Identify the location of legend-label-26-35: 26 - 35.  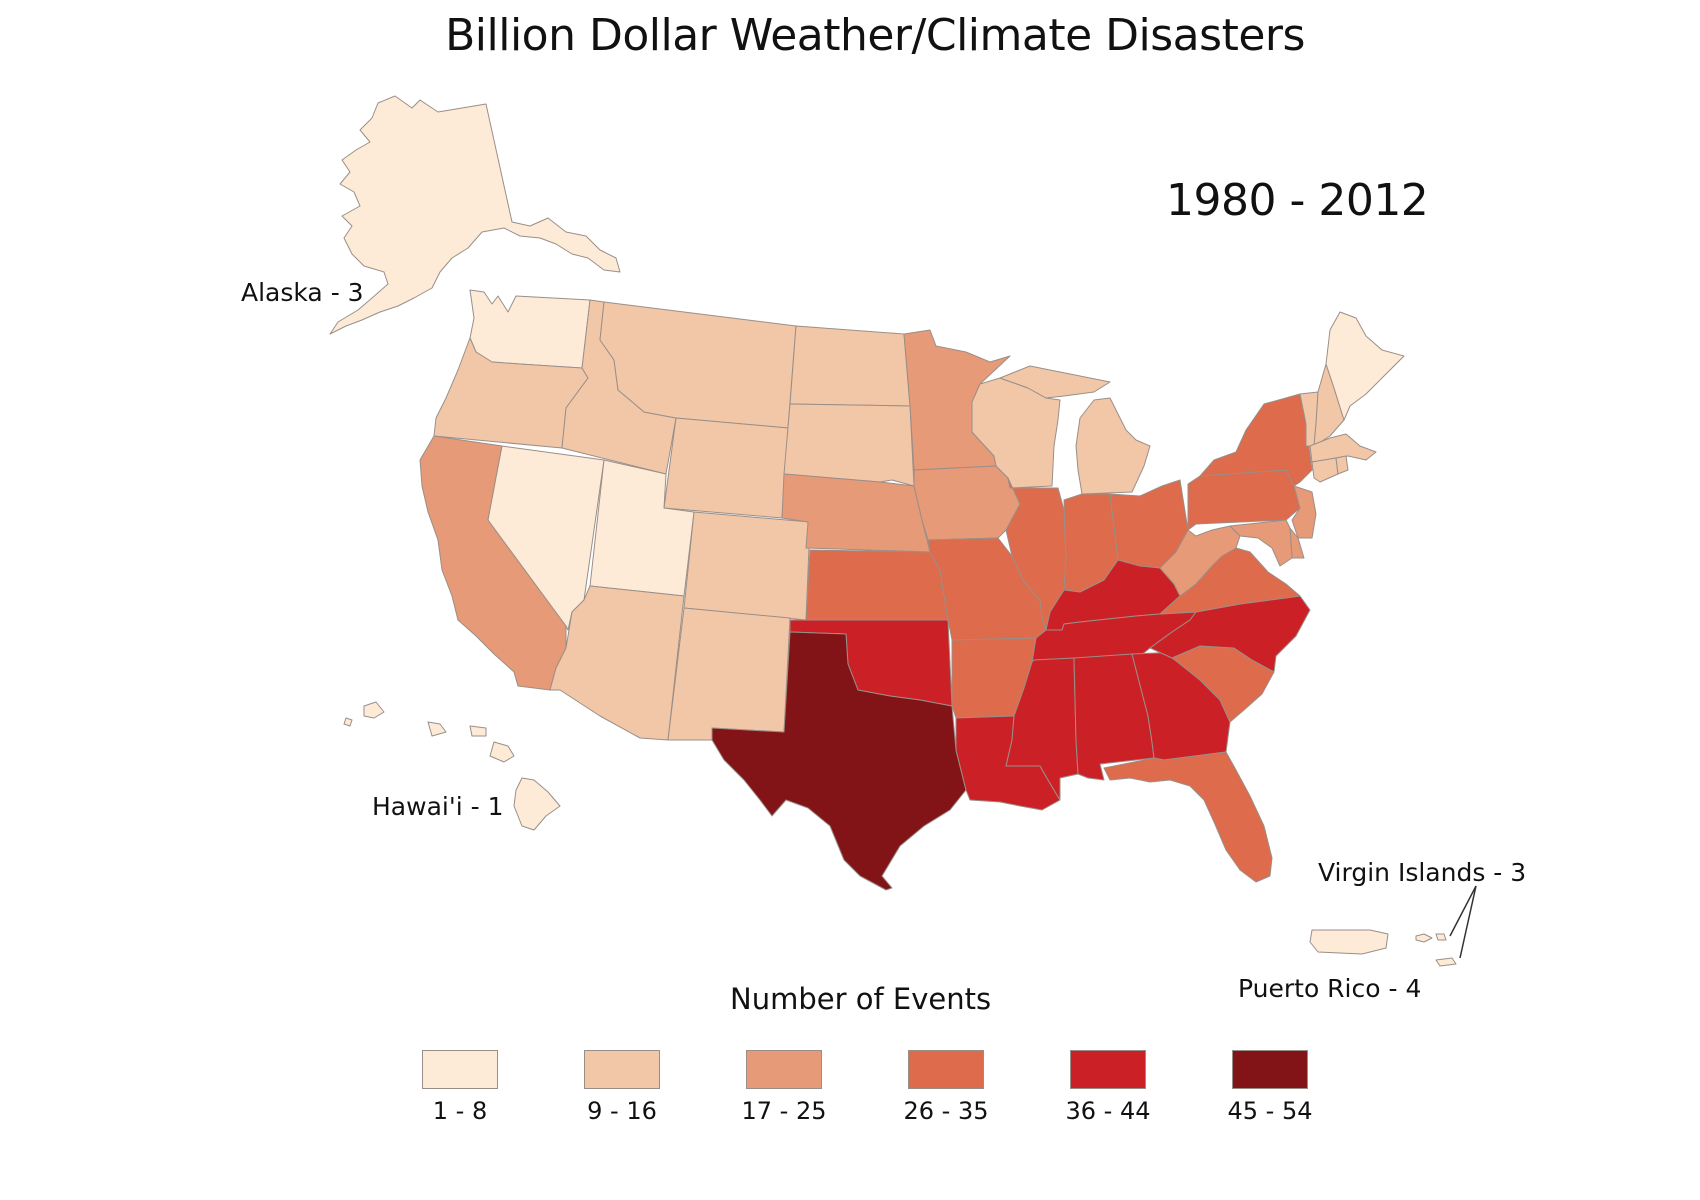
(946, 1111).